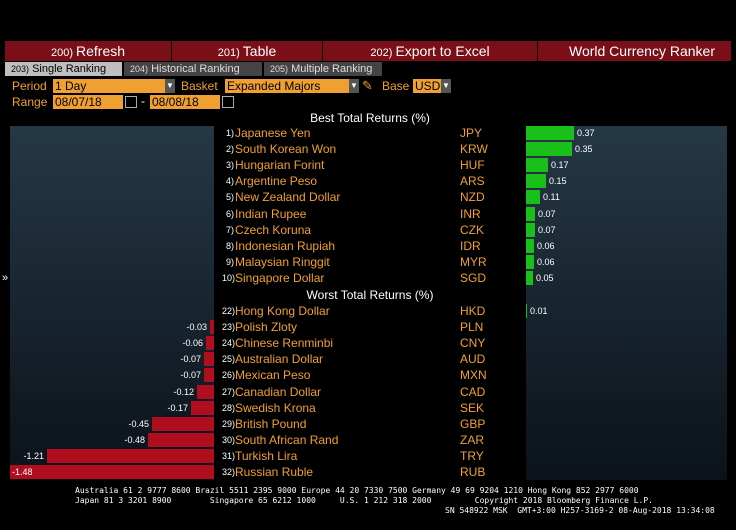 This screenshot has height=530, width=736. What do you see at coordinates (546, 262) in the screenshot?
I see `return-value-label: 0.06` at bounding box center [546, 262].